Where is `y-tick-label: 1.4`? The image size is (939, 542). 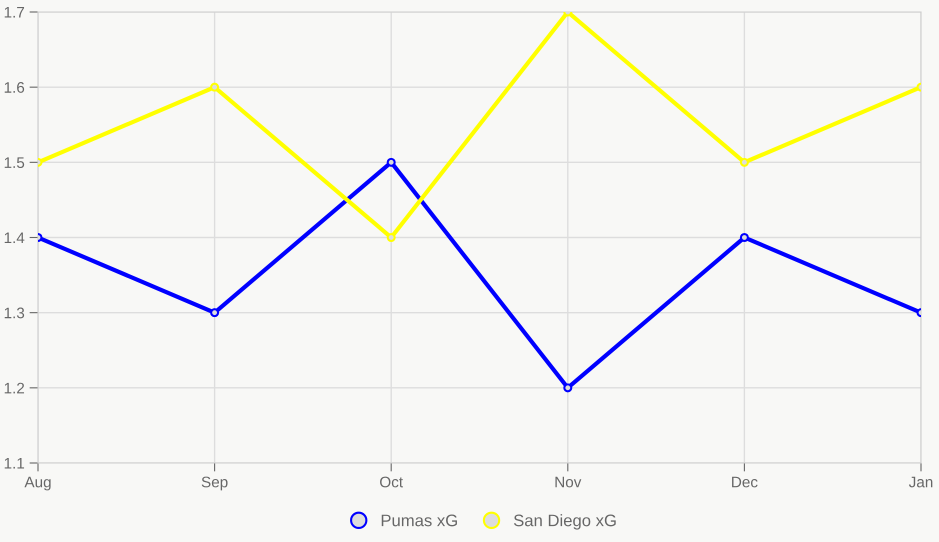
y-tick-label: 1.4 is located at coordinates (14, 238).